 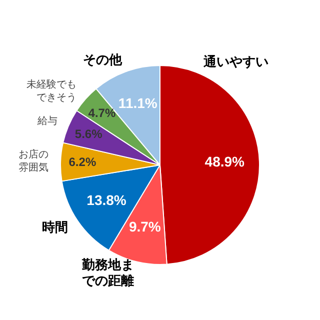 I want to click on data-label: 48.9%, so click(x=225, y=162).